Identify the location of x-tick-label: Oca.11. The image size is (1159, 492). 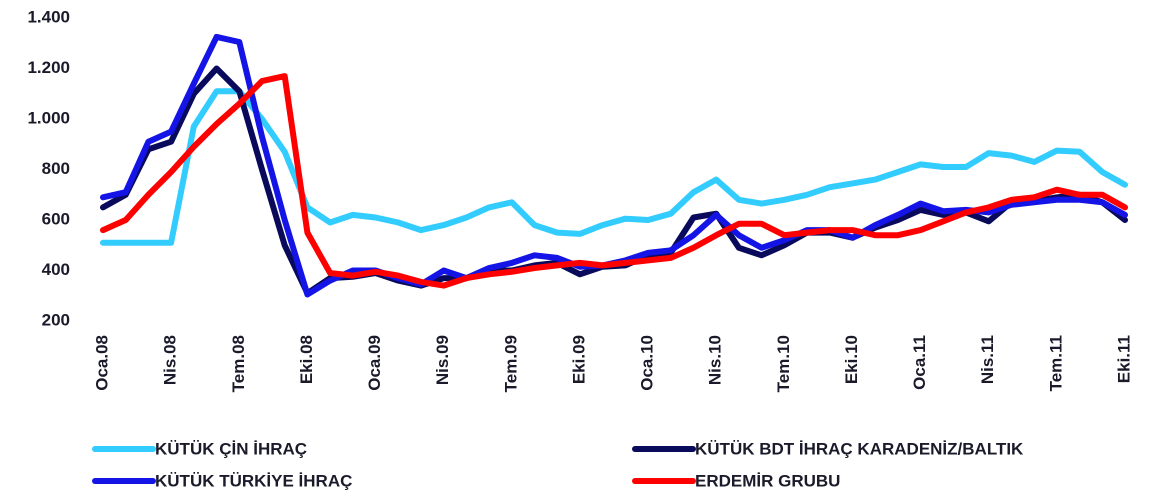
(919, 362).